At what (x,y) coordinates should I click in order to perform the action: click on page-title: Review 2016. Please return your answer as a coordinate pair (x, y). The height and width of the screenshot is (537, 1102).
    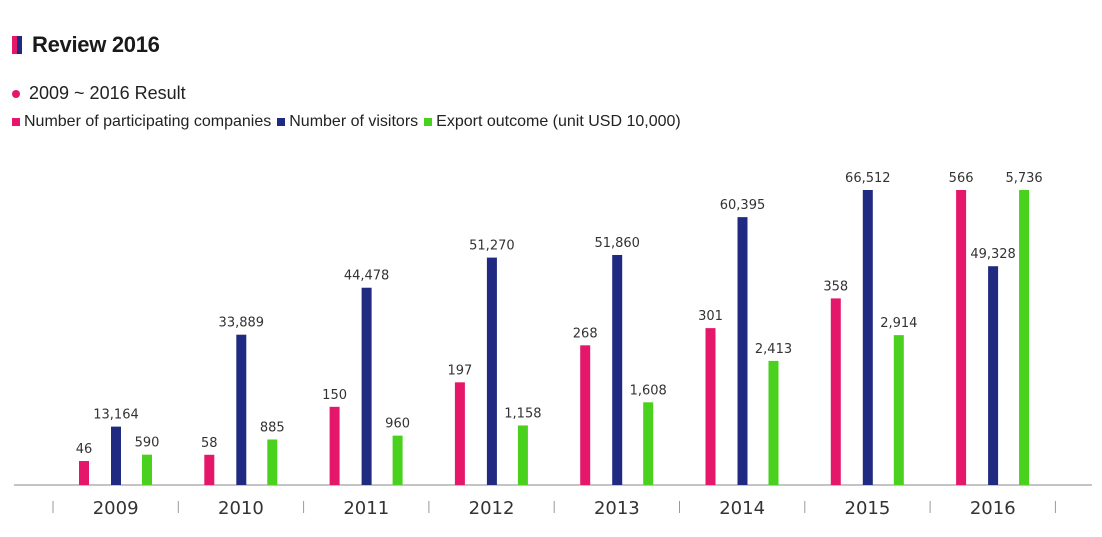
    Looking at the image, I should click on (96, 44).